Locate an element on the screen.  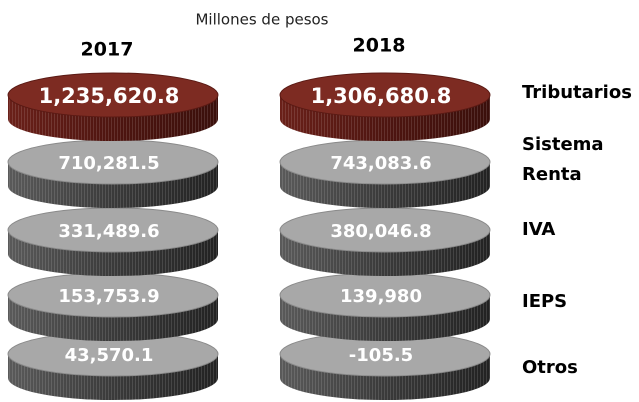
category-label: Otros is located at coordinates (550, 367).